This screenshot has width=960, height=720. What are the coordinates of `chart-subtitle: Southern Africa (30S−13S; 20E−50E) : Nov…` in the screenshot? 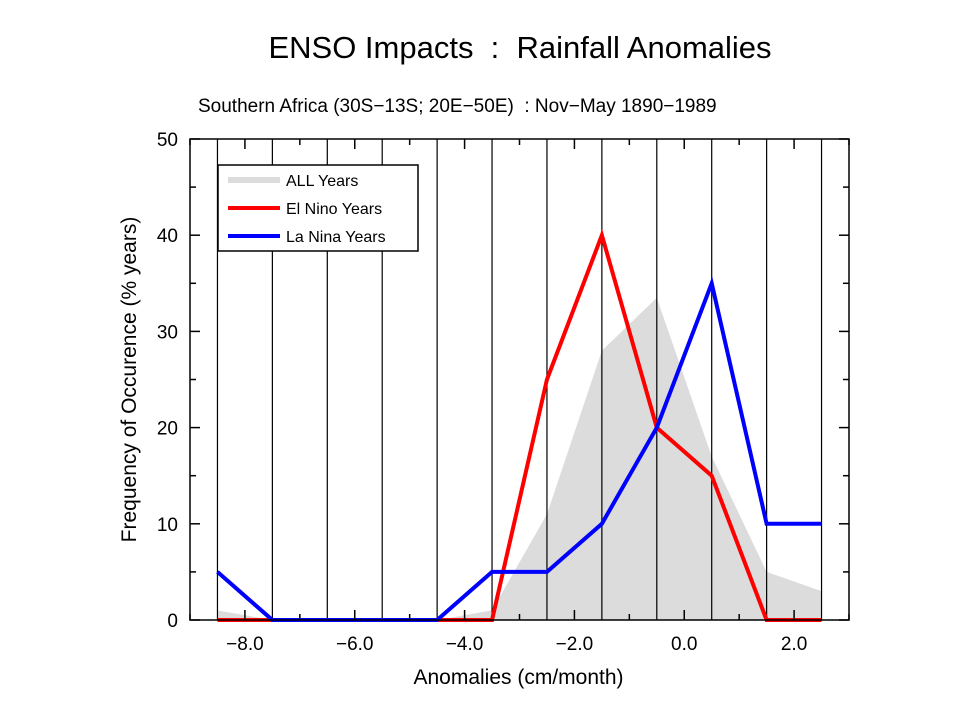 It's located at (457, 106).